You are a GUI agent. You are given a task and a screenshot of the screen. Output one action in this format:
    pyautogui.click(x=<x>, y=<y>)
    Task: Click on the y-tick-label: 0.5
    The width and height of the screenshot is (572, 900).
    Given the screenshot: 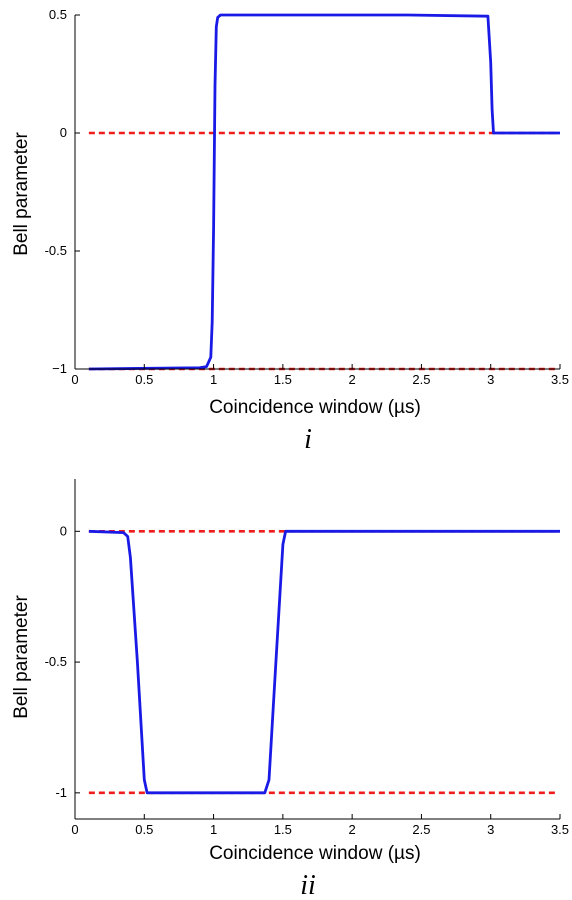 What is the action you would take?
    pyautogui.click(x=58, y=14)
    